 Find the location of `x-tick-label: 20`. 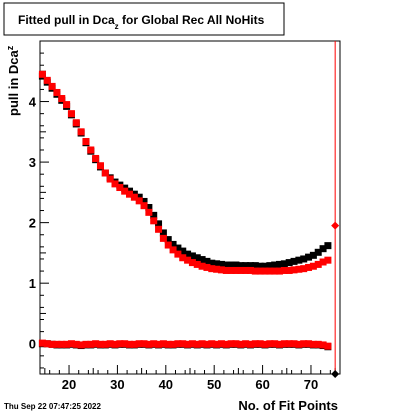

x-tick-label: 20 is located at coordinates (69, 384).